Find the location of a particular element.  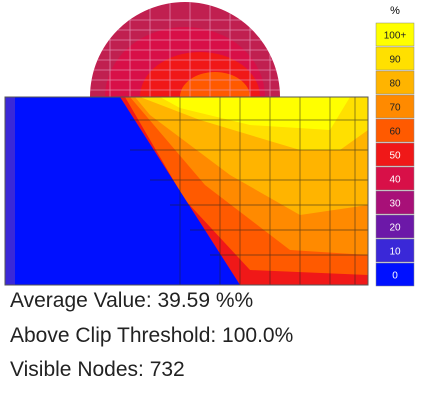

legend-label: 30 is located at coordinates (395, 204).